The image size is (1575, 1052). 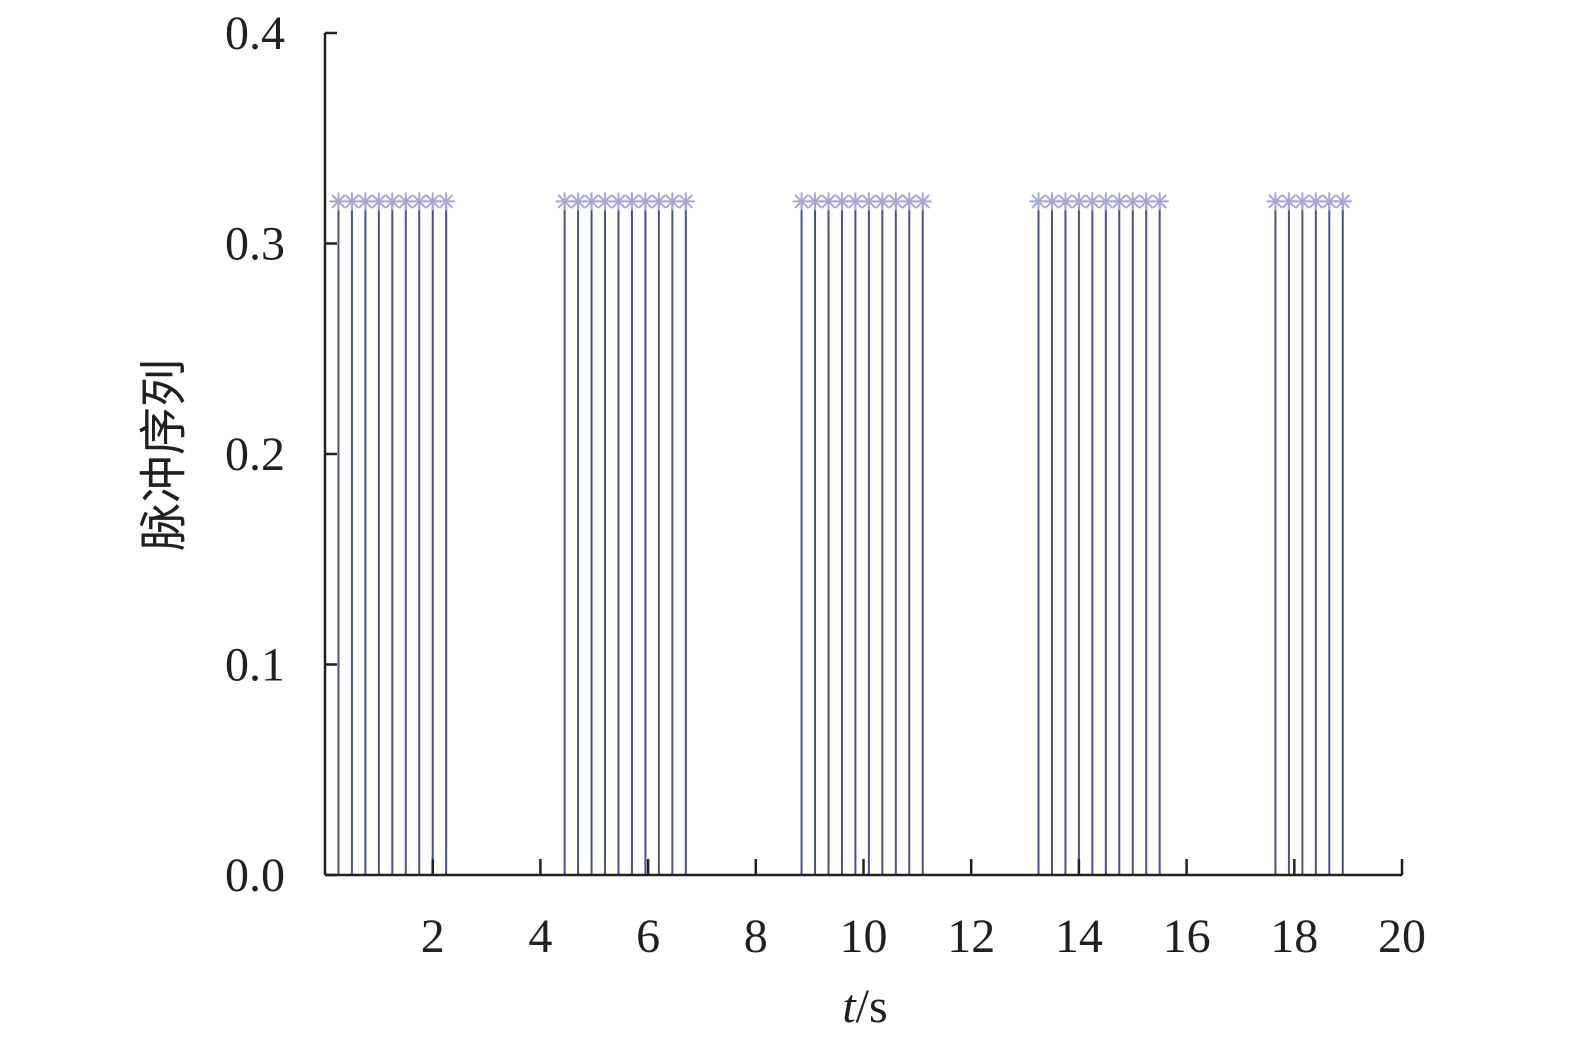 What do you see at coordinates (1187, 936) in the screenshot?
I see `x-tick-label: 16` at bounding box center [1187, 936].